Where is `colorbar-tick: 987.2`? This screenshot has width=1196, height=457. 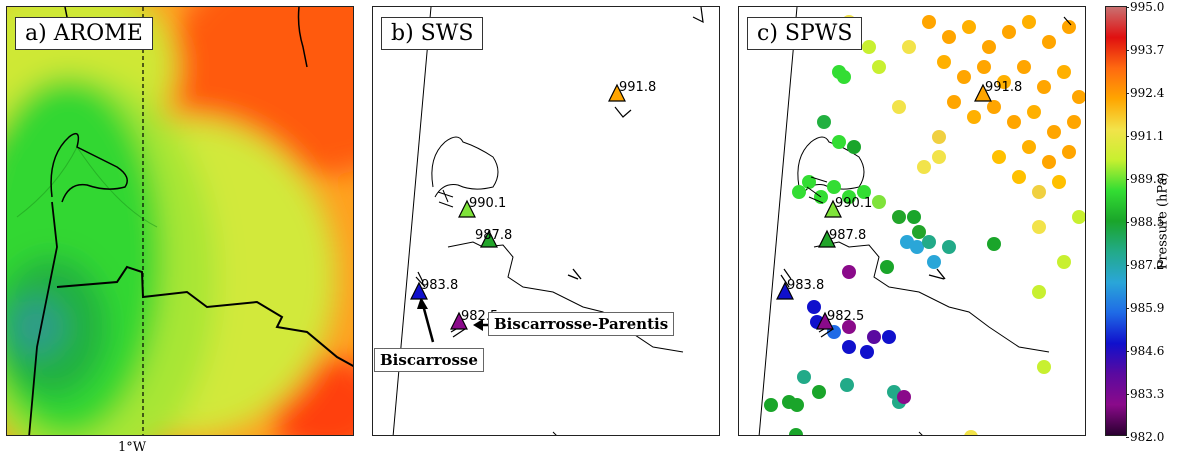 colorbar-tick: 987.2 is located at coordinates (1145, 265).